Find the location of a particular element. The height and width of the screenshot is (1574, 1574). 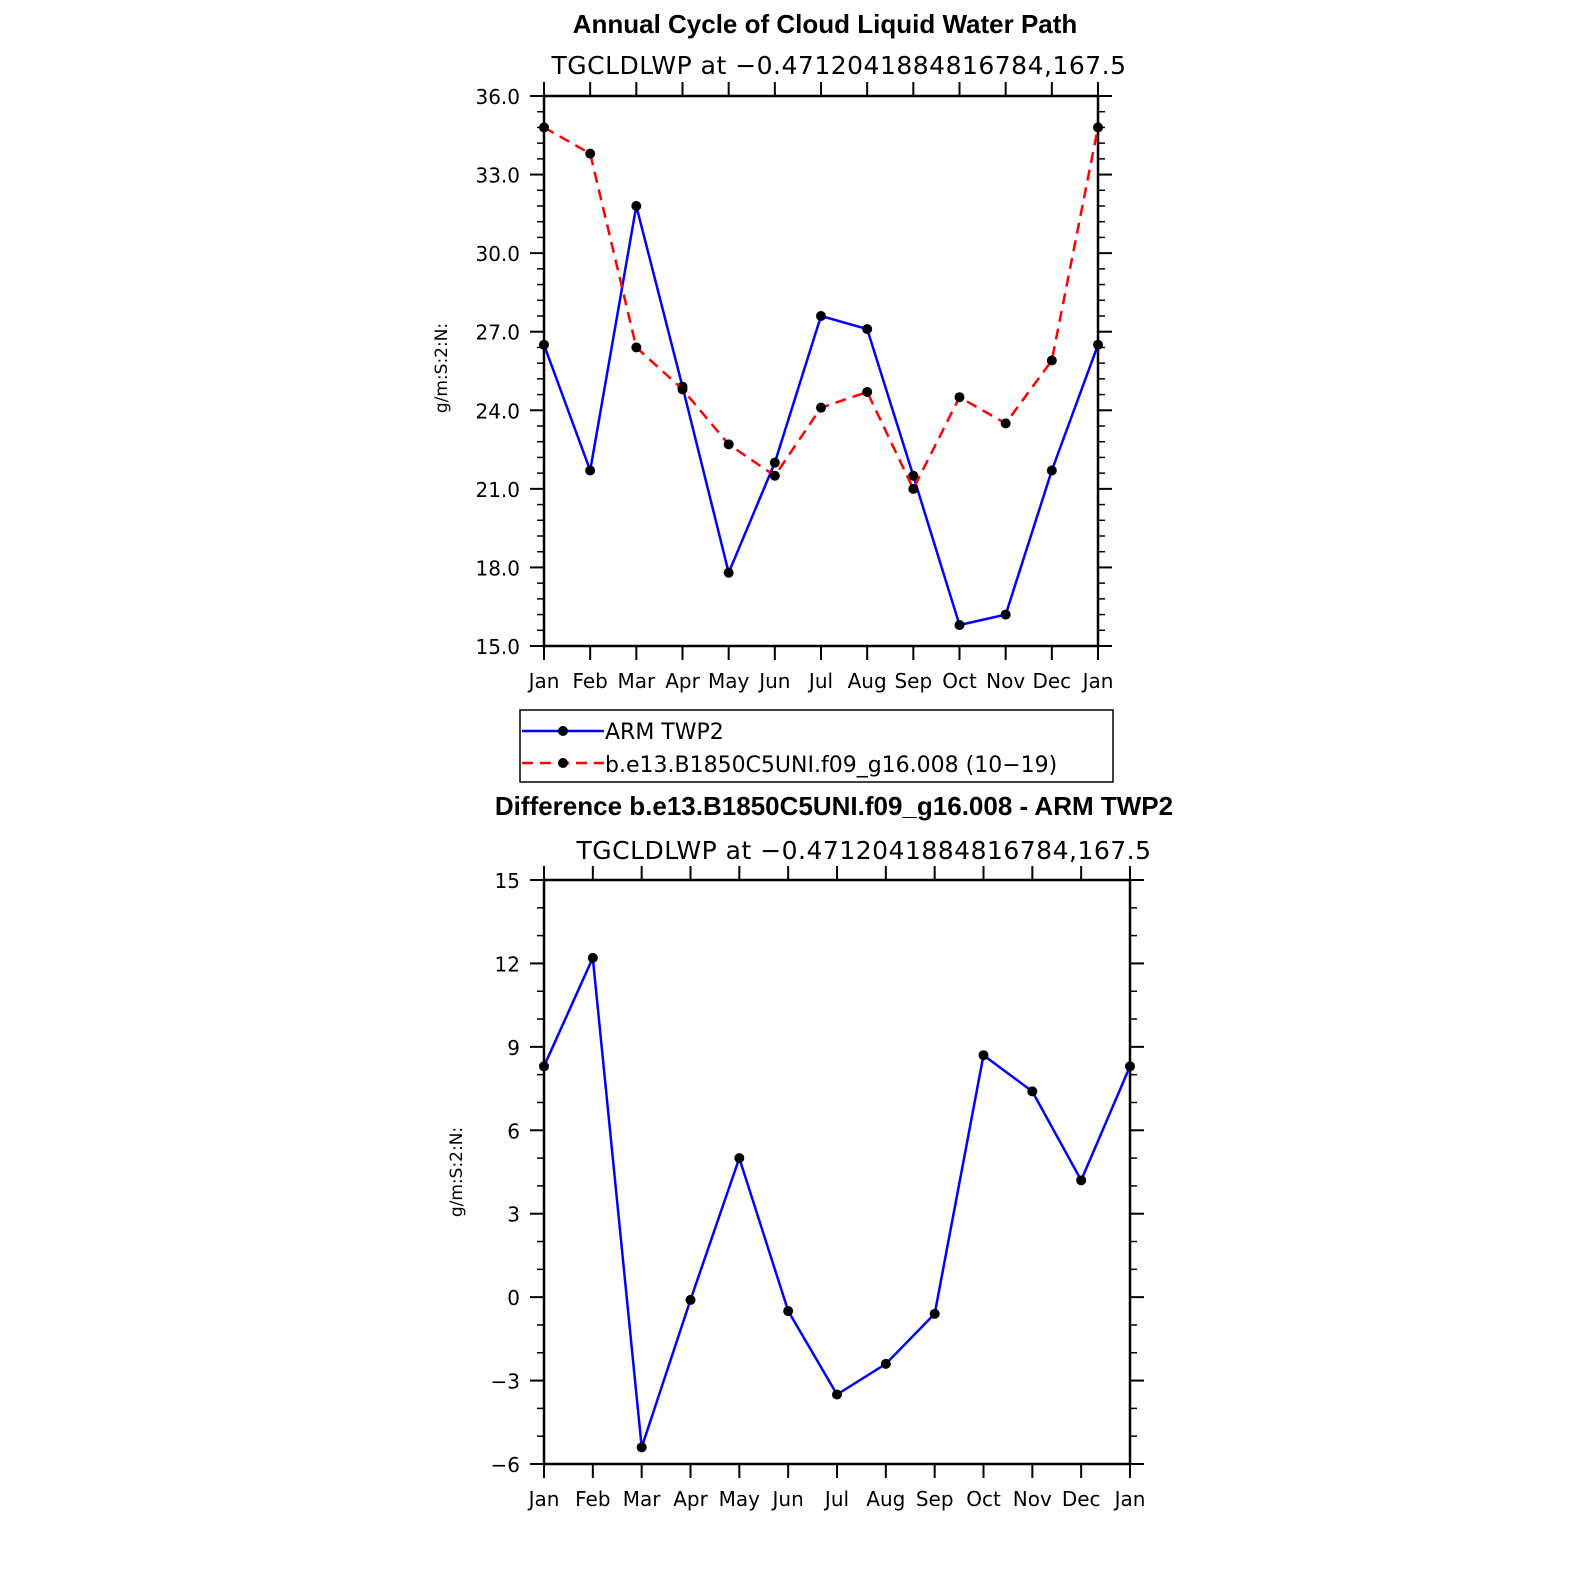

top-x-tick-label: Aug is located at coordinates (867, 681).